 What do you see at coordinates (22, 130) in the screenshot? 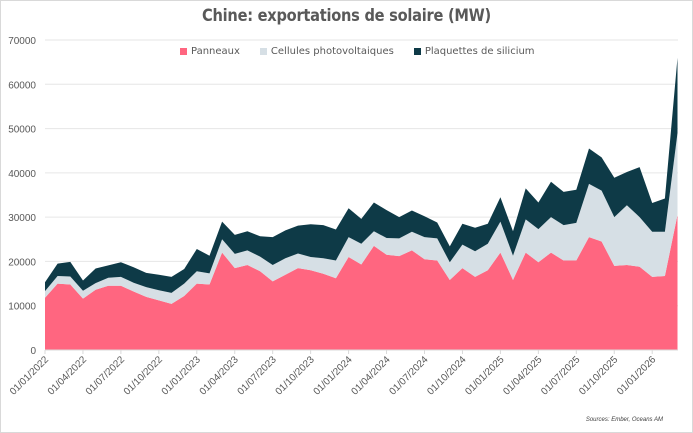
I see `y-tick-label: 50000` at bounding box center [22, 130].